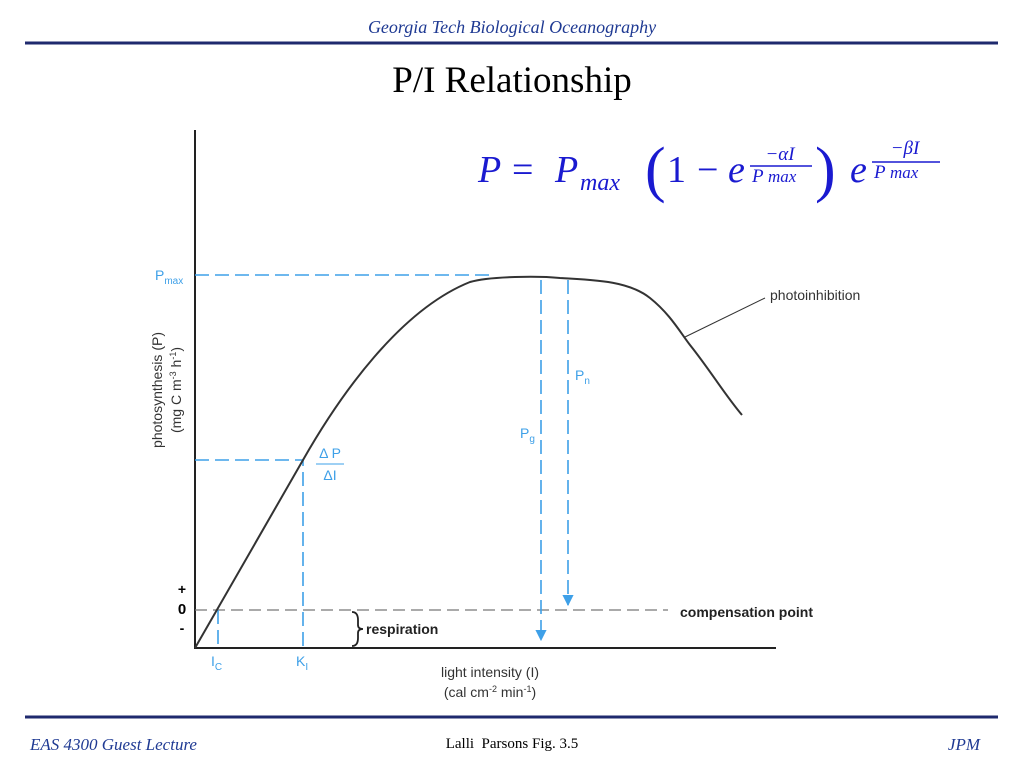 The image size is (1024, 768). Describe the element at coordinates (906, 148) in the screenshot. I see `eq-exp2-num: −βI` at that location.